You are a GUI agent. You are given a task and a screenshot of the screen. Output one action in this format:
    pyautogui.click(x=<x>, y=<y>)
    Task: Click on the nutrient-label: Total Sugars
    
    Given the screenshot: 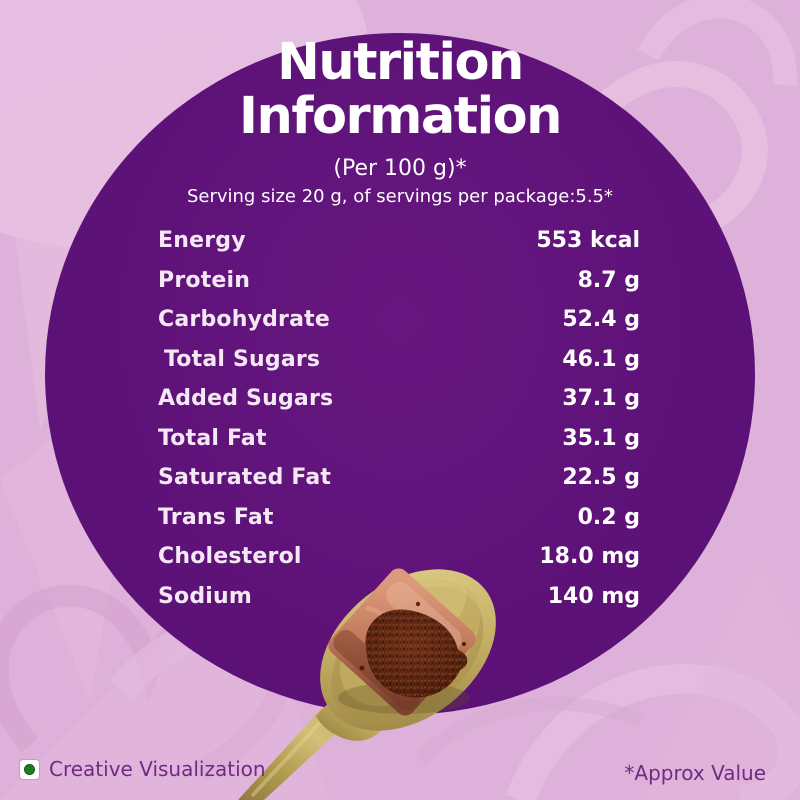 What is the action you would take?
    pyautogui.click(x=242, y=359)
    